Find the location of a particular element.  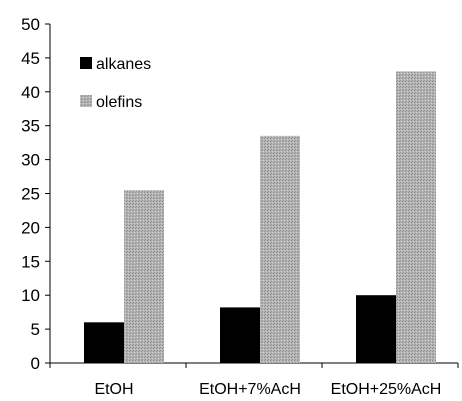

legend-swatch-olefins is located at coordinates (86, 101).